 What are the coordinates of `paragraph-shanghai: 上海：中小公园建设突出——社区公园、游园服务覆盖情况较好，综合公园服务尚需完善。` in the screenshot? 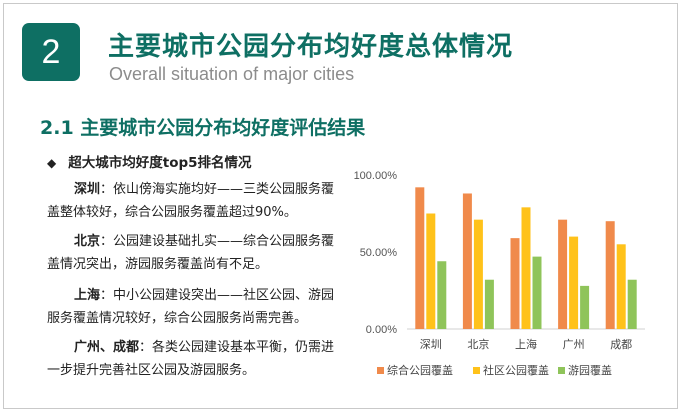 It's located at (193, 307).